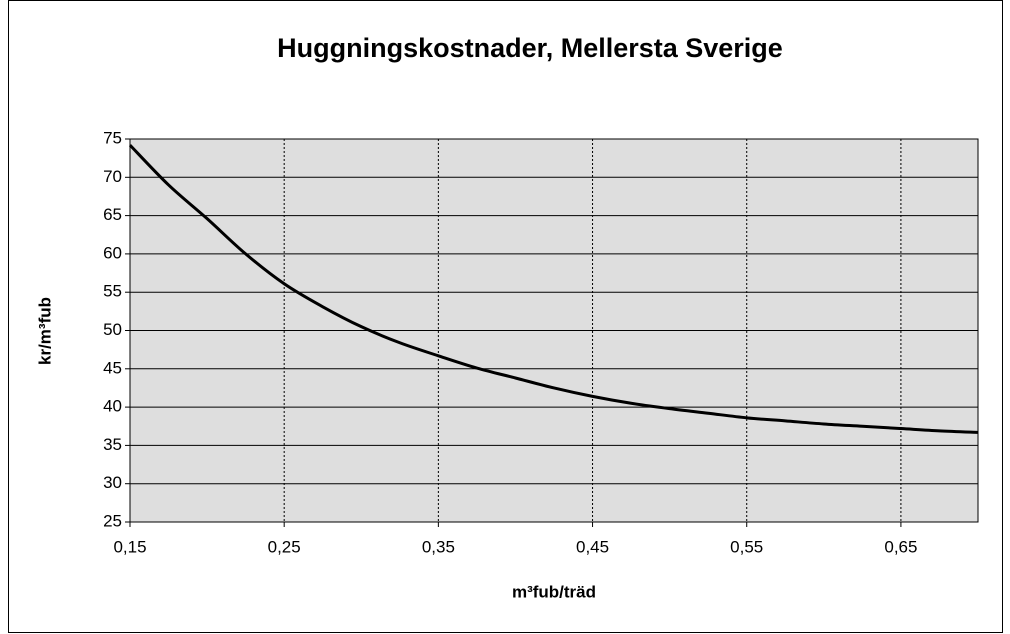 The height and width of the screenshot is (634, 1010). Describe the element at coordinates (554, 591) in the screenshot. I see `x-axis-title: m³fub/träd` at that location.